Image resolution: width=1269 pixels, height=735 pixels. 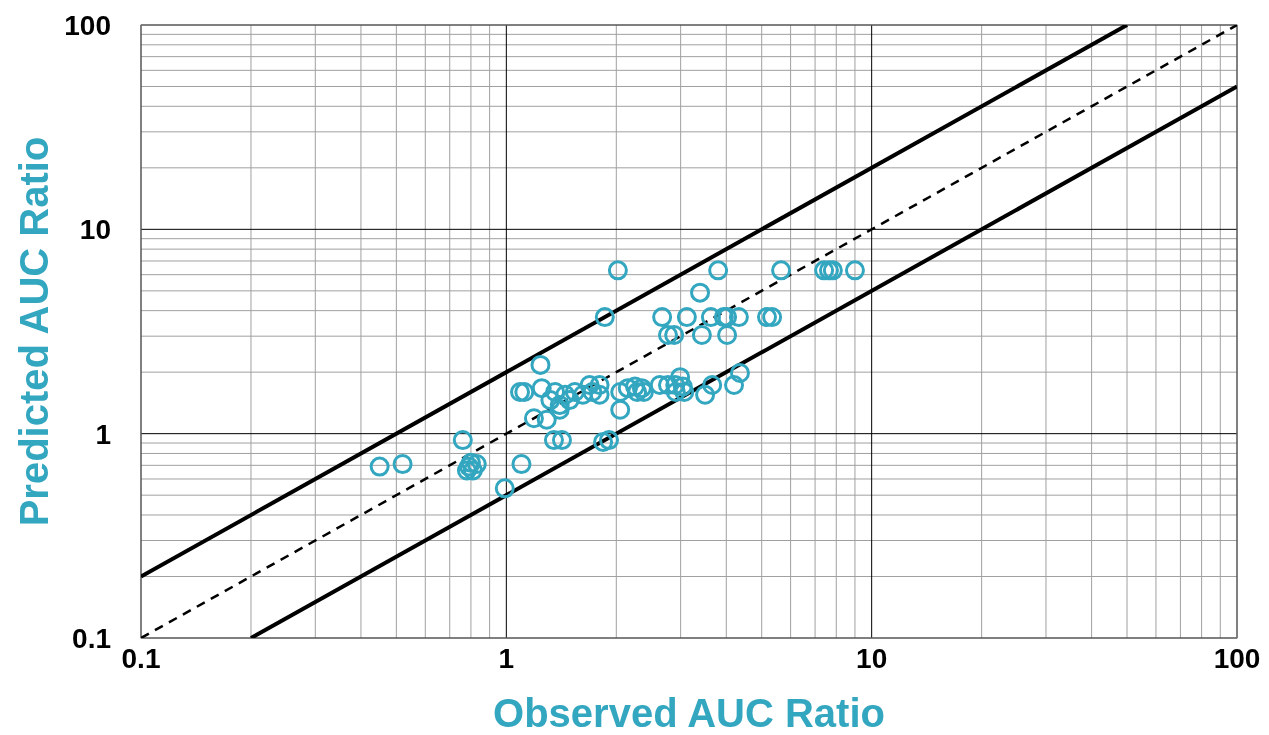 What do you see at coordinates (103, 434) in the screenshot?
I see `y-tick-label: 1` at bounding box center [103, 434].